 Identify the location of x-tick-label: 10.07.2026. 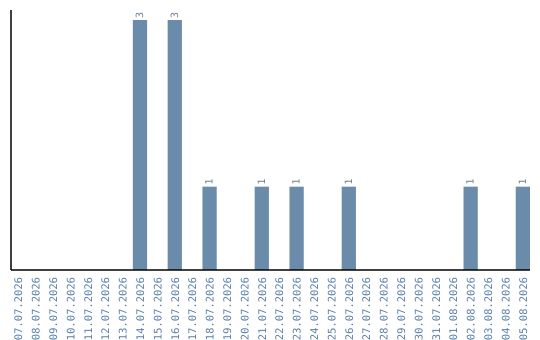
(71, 308).